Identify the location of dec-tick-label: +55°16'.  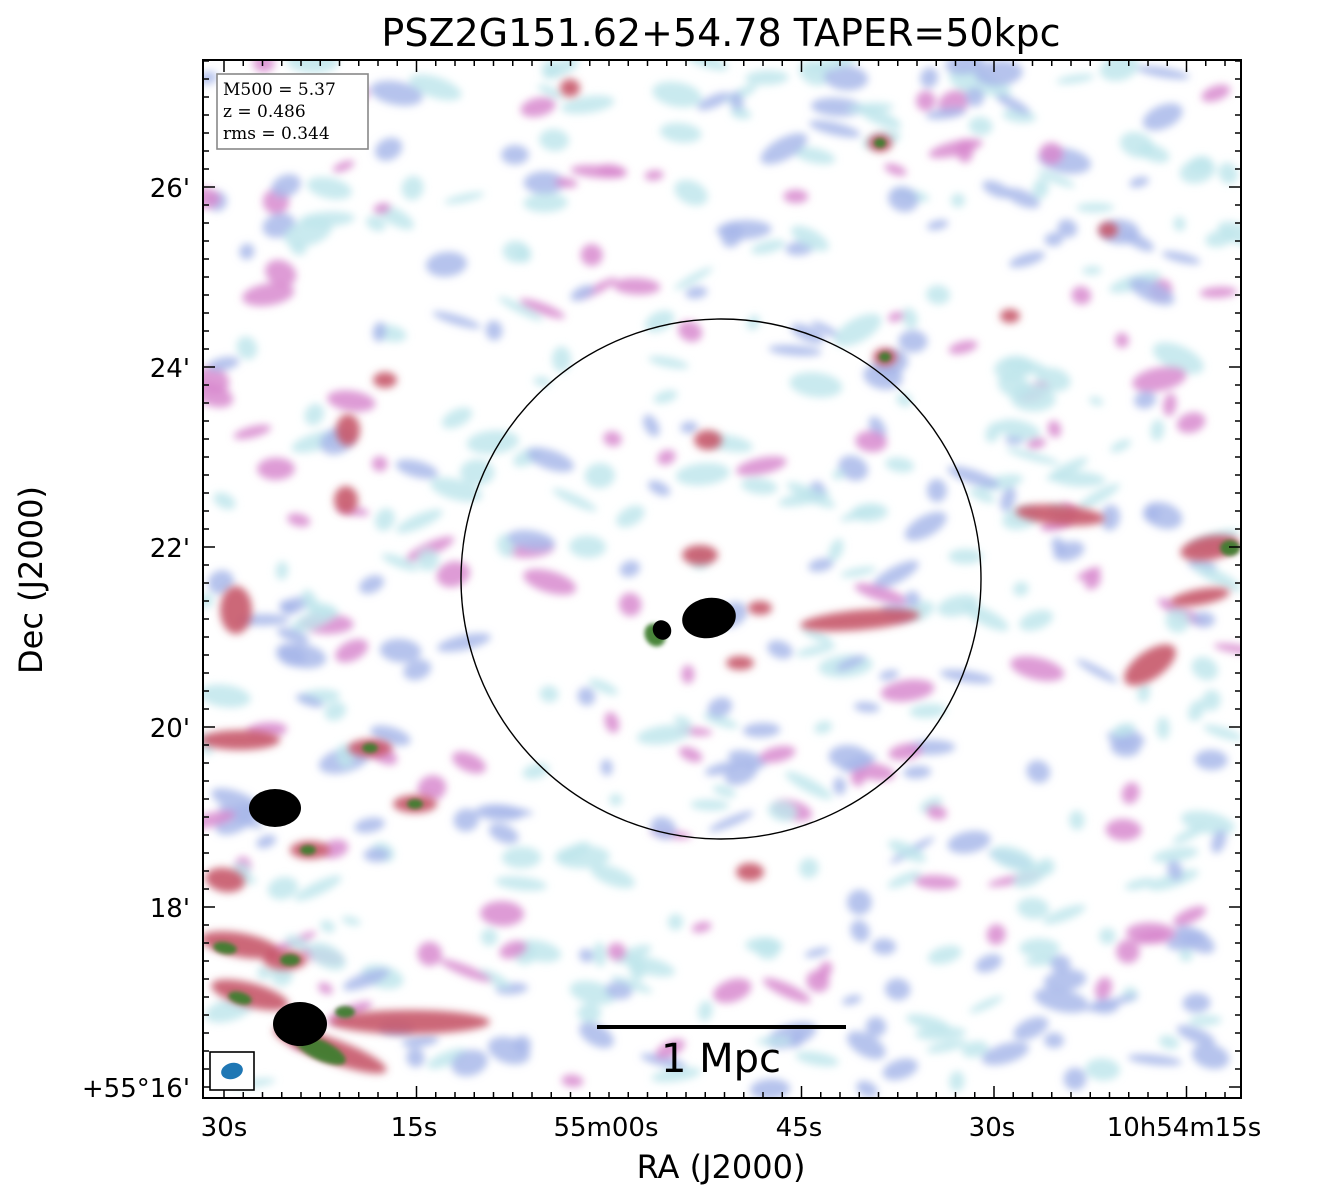
(136, 1089).